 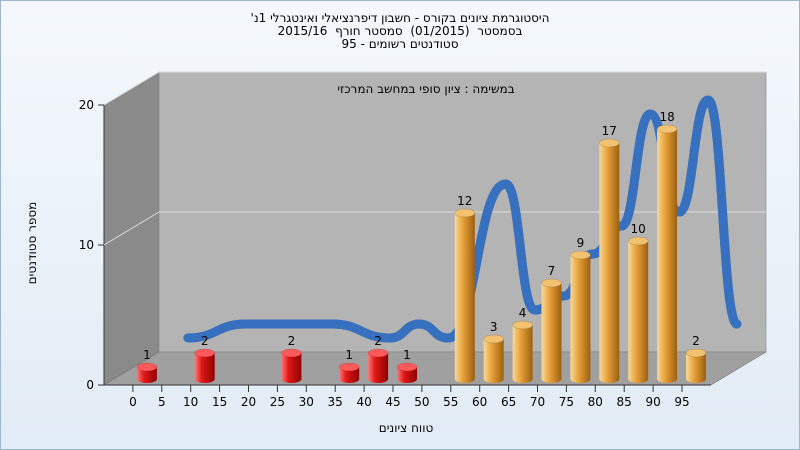 I want to click on y-axis-title: מספר סטודנטים, so click(x=32, y=243).